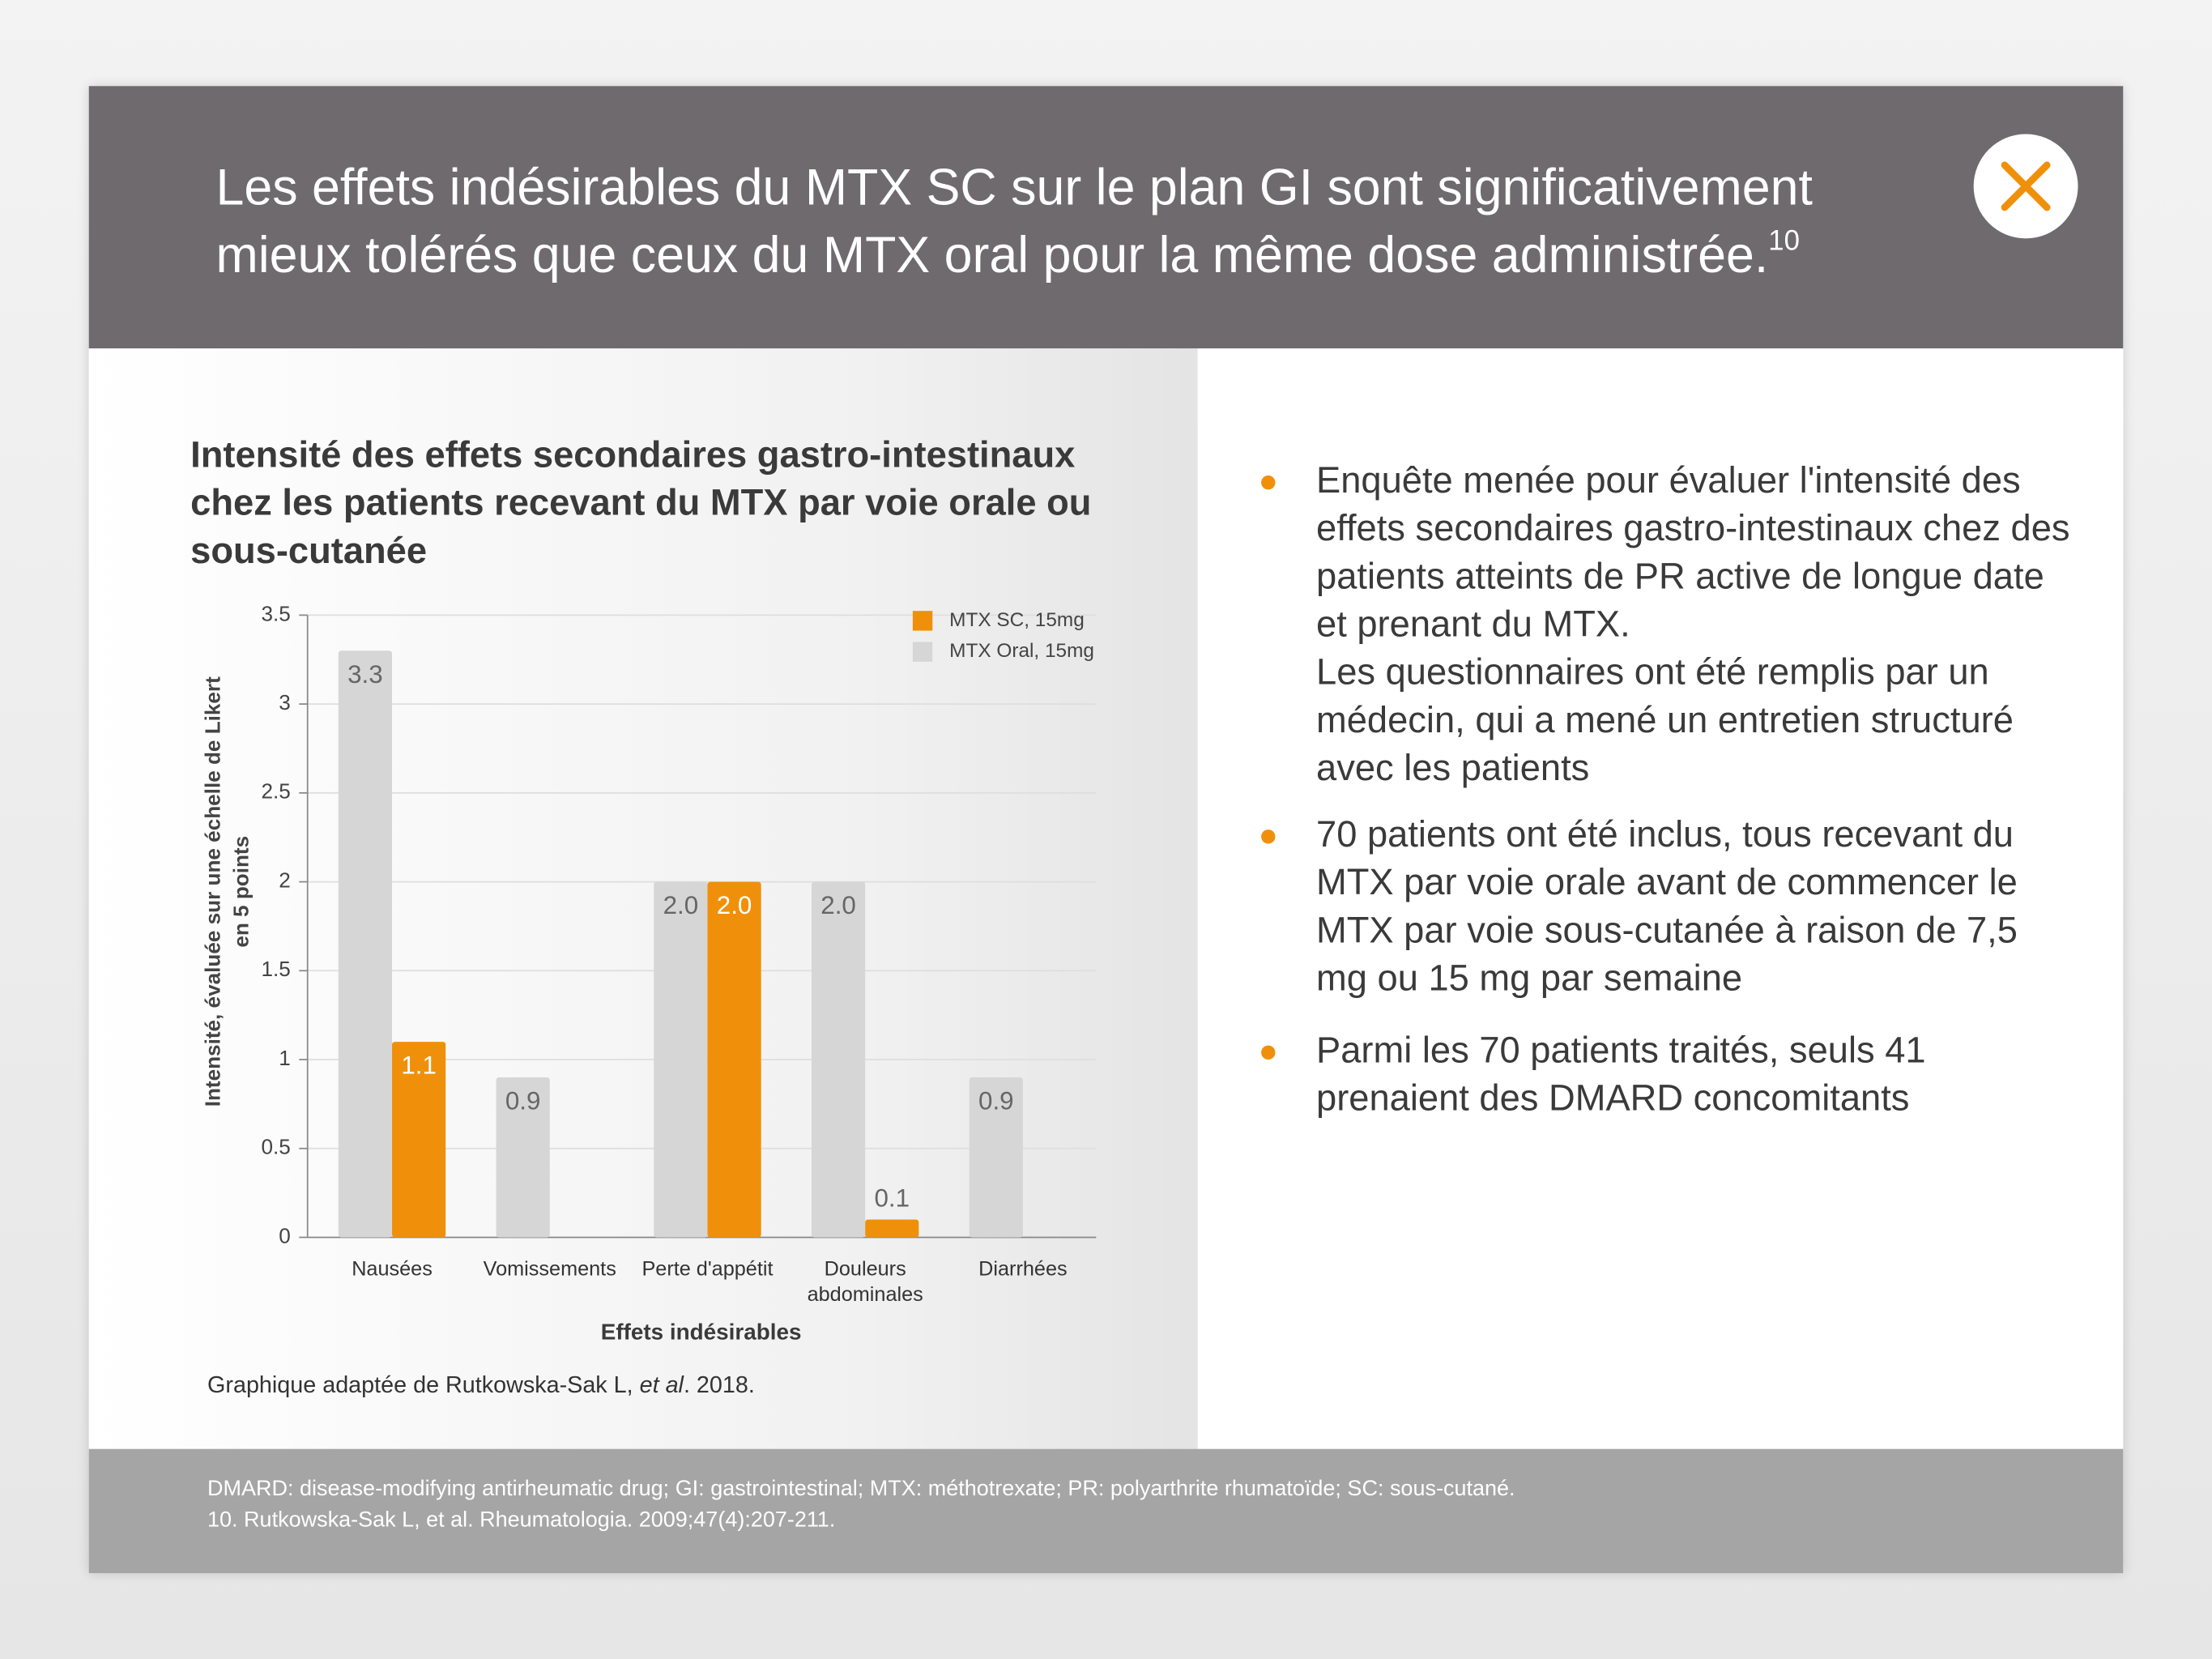 The width and height of the screenshot is (2212, 1659). Describe the element at coordinates (707, 1268) in the screenshot. I see `x-tick-label: Perte d'appétit` at that location.